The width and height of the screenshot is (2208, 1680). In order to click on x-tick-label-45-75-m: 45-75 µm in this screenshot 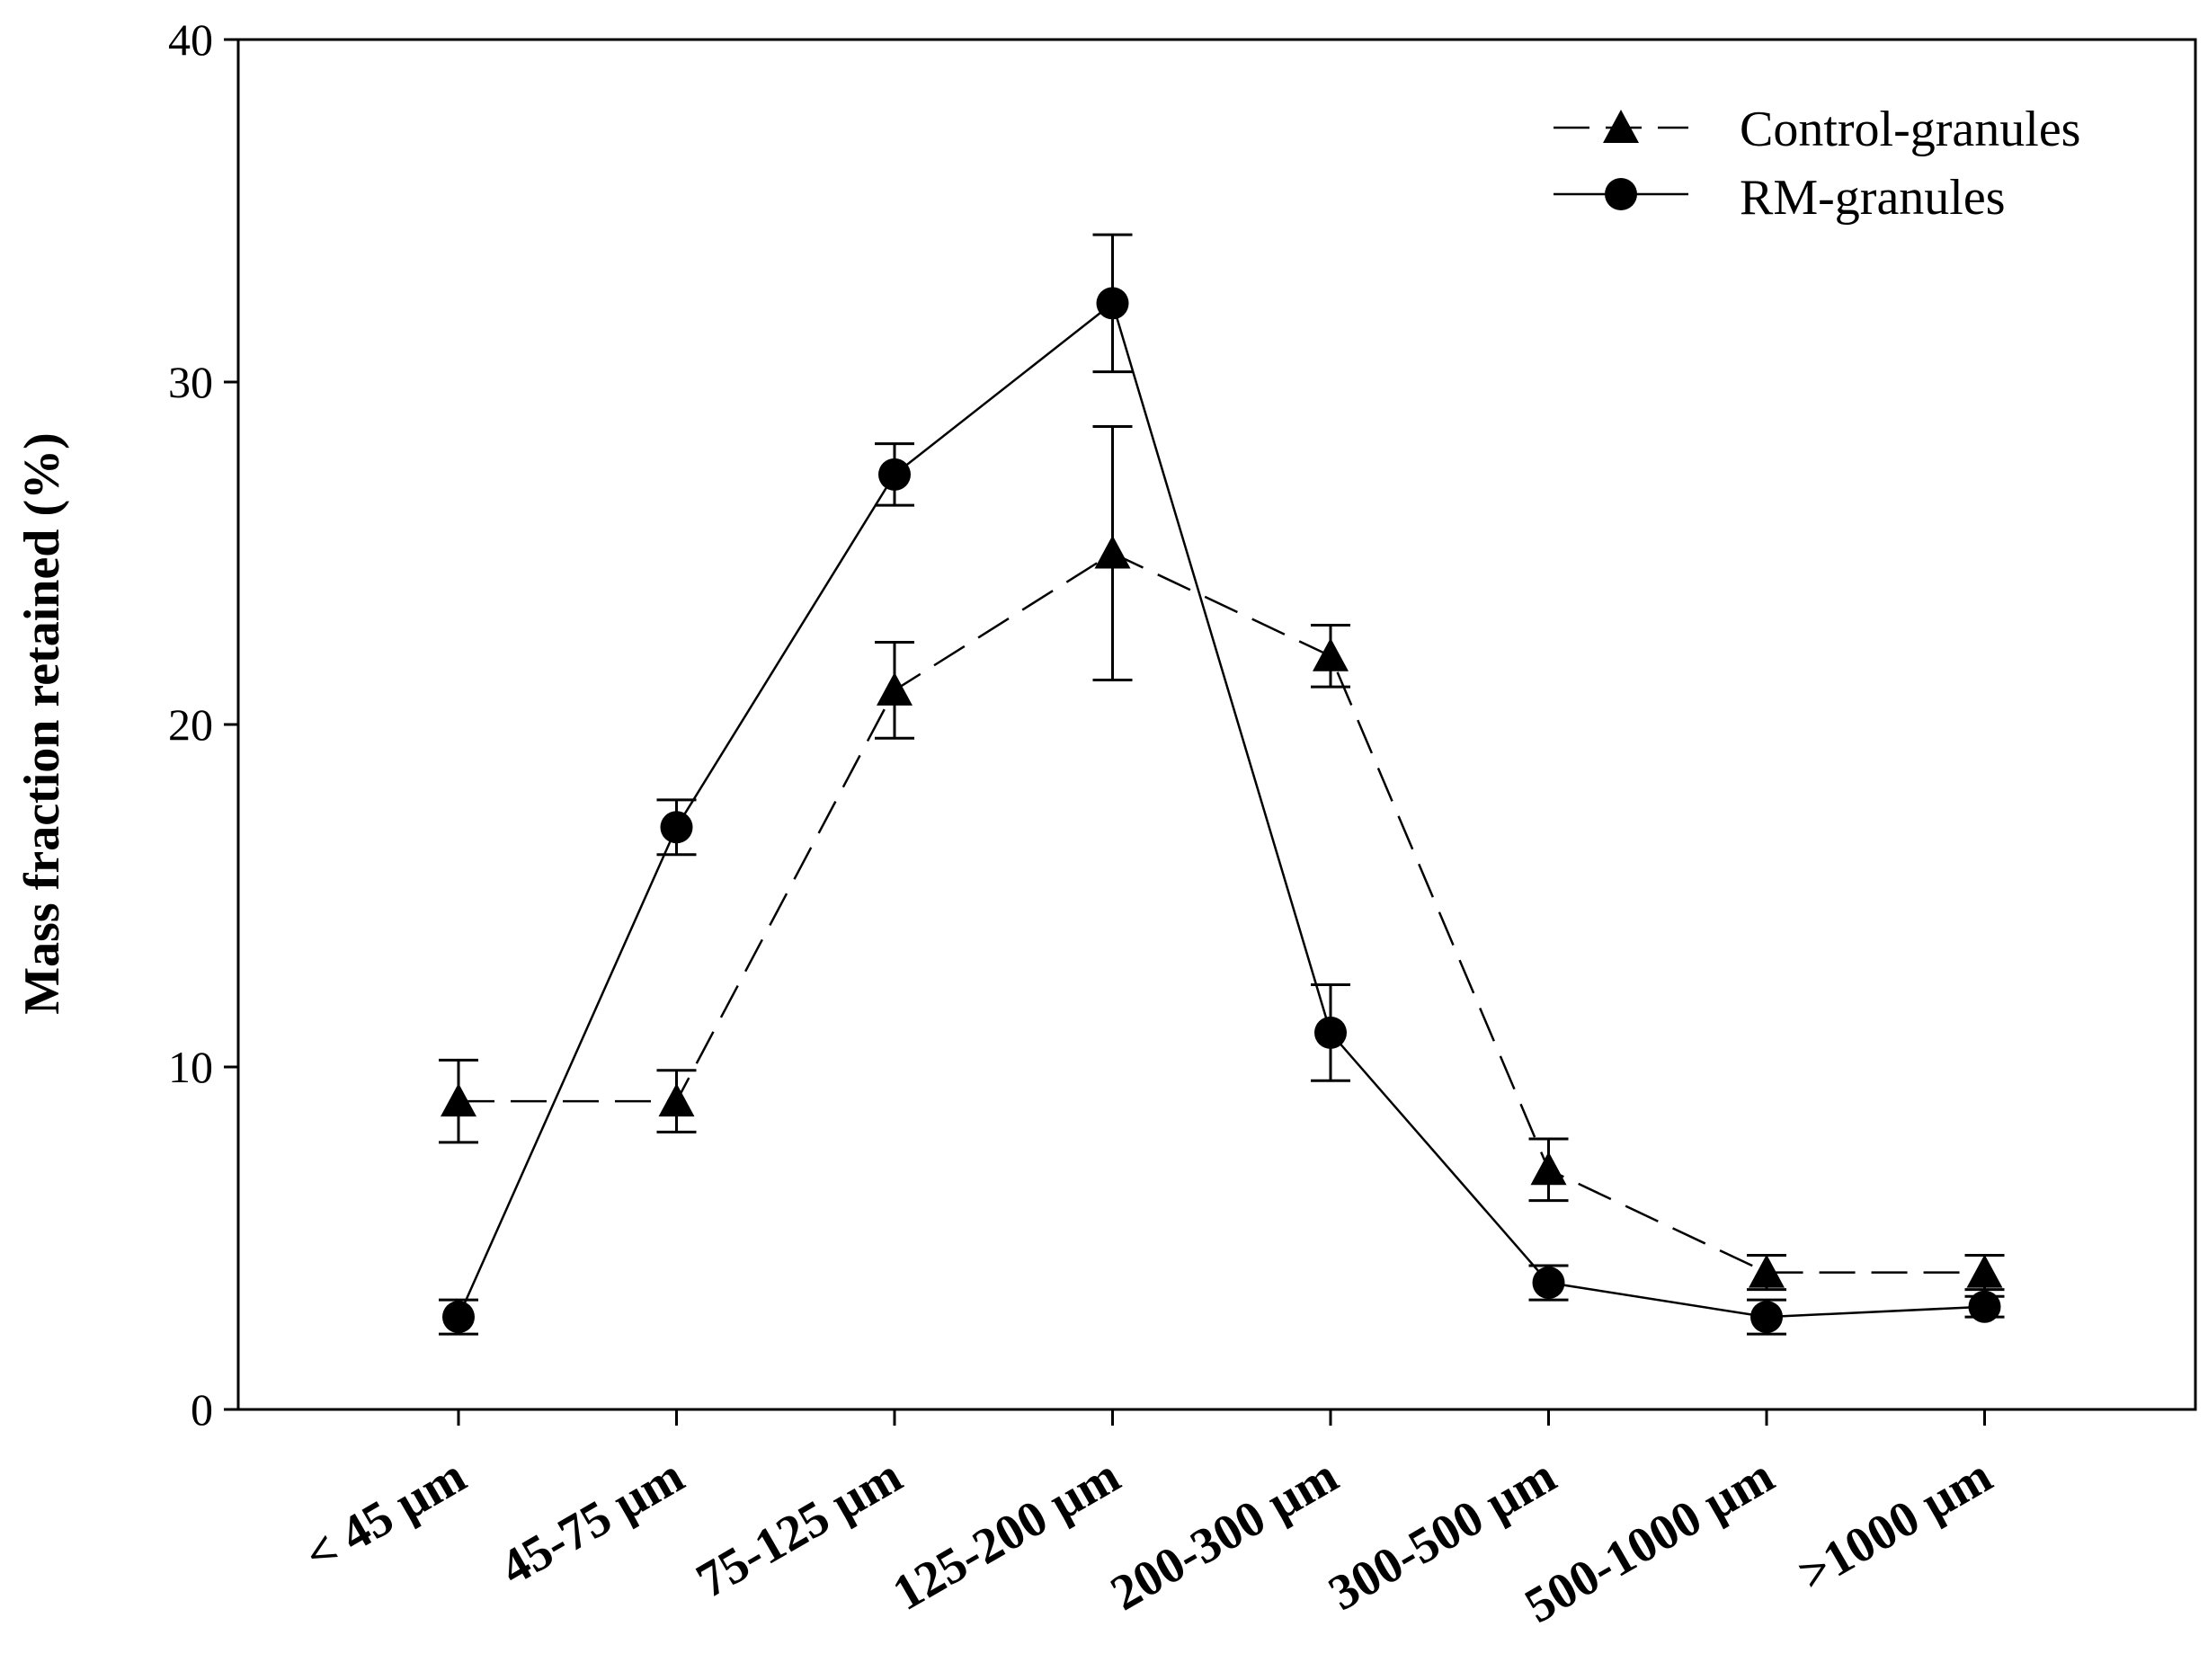, I will do `click(592, 1522)`.